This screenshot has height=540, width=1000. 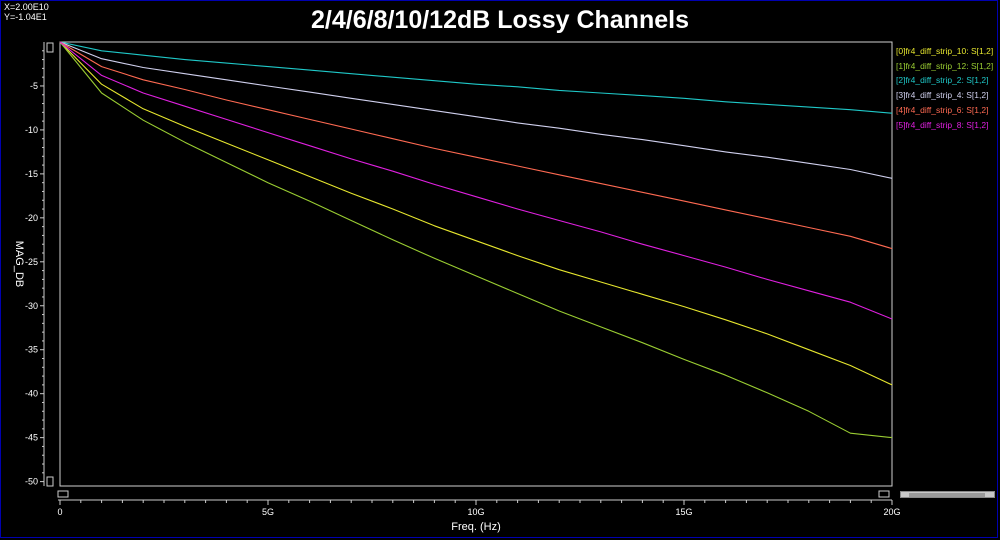 I want to click on y-tick-label: -20, so click(x=31, y=218).